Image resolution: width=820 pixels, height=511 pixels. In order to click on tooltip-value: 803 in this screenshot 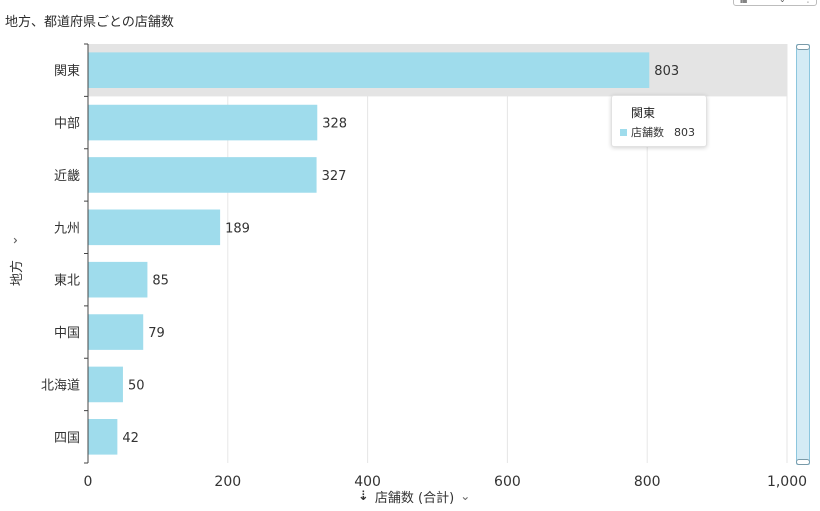, I will do `click(684, 132)`.